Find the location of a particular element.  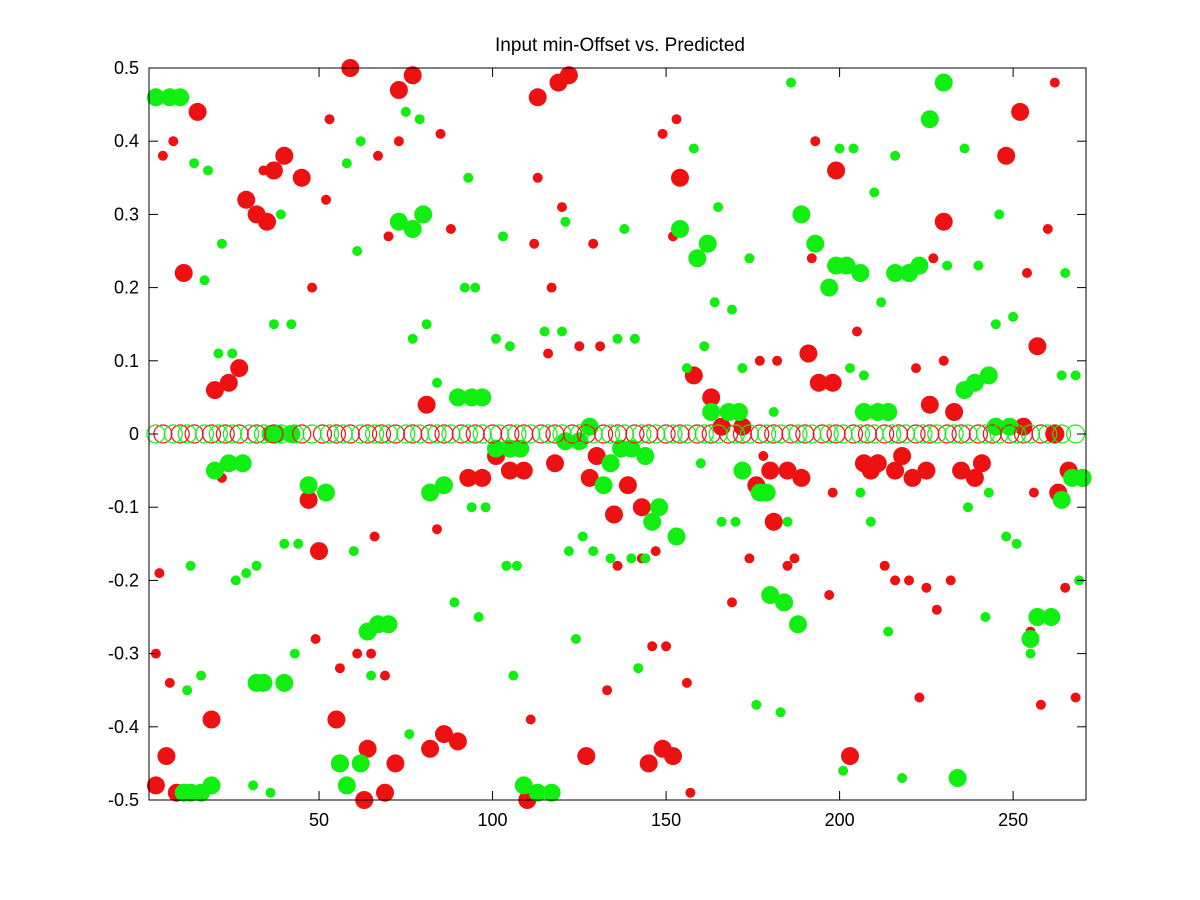

series-green-open-ring is located at coordinates (616, 434).